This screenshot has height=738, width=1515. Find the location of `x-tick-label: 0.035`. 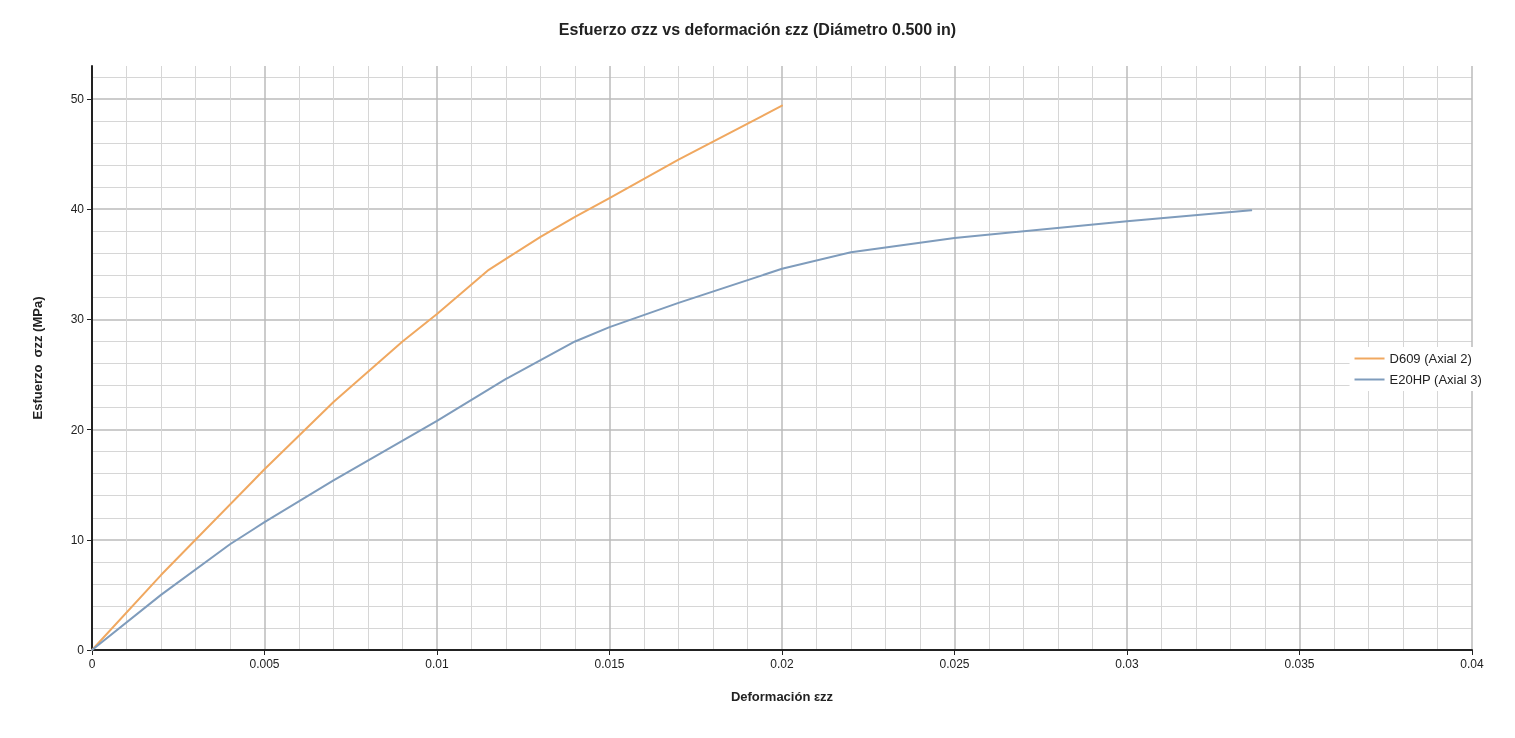

x-tick-label: 0.035 is located at coordinates (1299, 664).